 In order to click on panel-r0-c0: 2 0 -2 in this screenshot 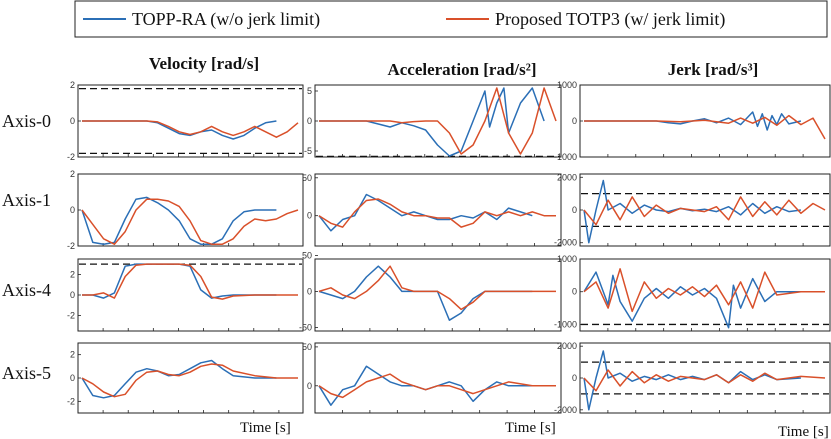, I will do `click(185, 121)`.